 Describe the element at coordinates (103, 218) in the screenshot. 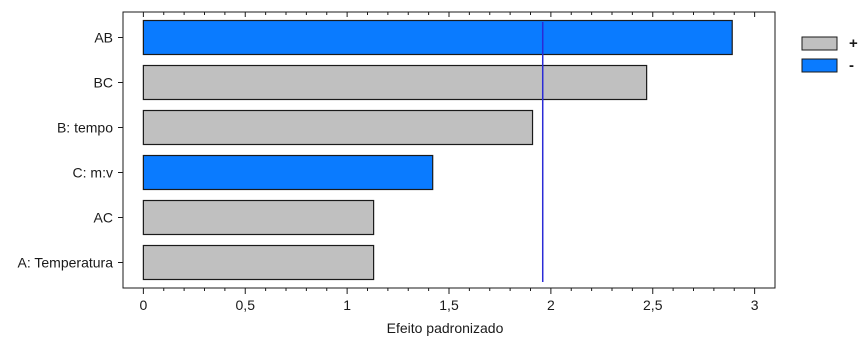

I see `category-label: AC` at that location.